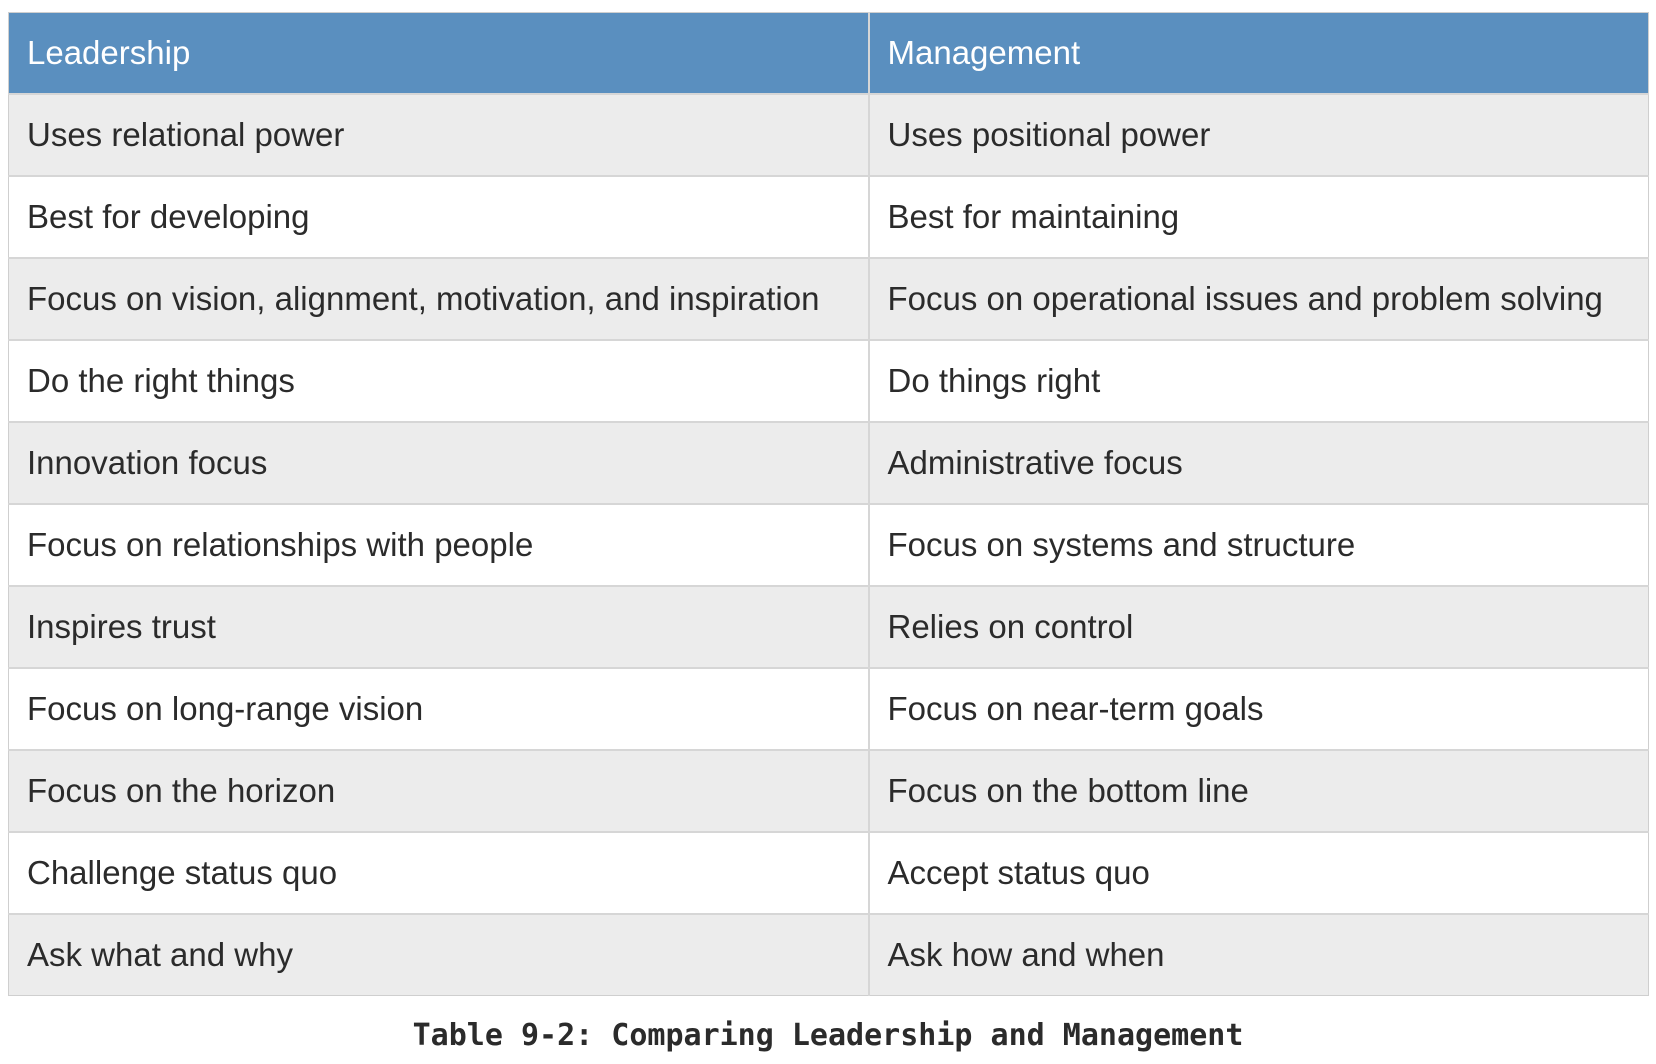 The width and height of the screenshot is (1656, 1064). I want to click on leadership-cell: Ask what and why, so click(439, 954).